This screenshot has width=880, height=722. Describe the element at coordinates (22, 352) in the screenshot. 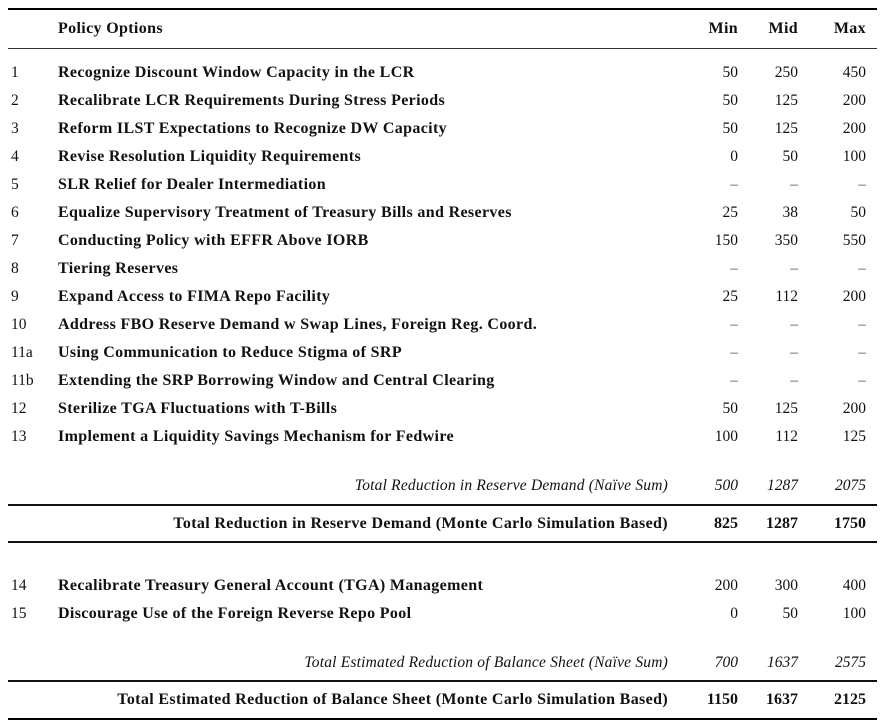

I see `row-number: 11a` at that location.